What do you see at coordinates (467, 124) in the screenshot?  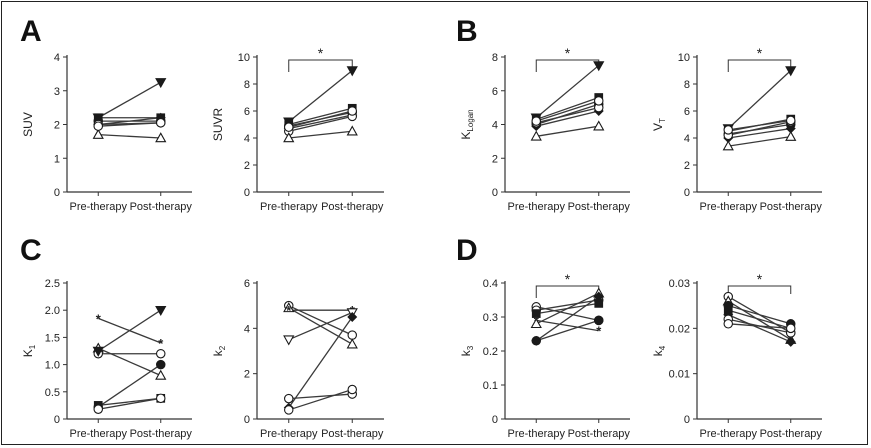 I see `y-axis-label: KLogan` at bounding box center [467, 124].